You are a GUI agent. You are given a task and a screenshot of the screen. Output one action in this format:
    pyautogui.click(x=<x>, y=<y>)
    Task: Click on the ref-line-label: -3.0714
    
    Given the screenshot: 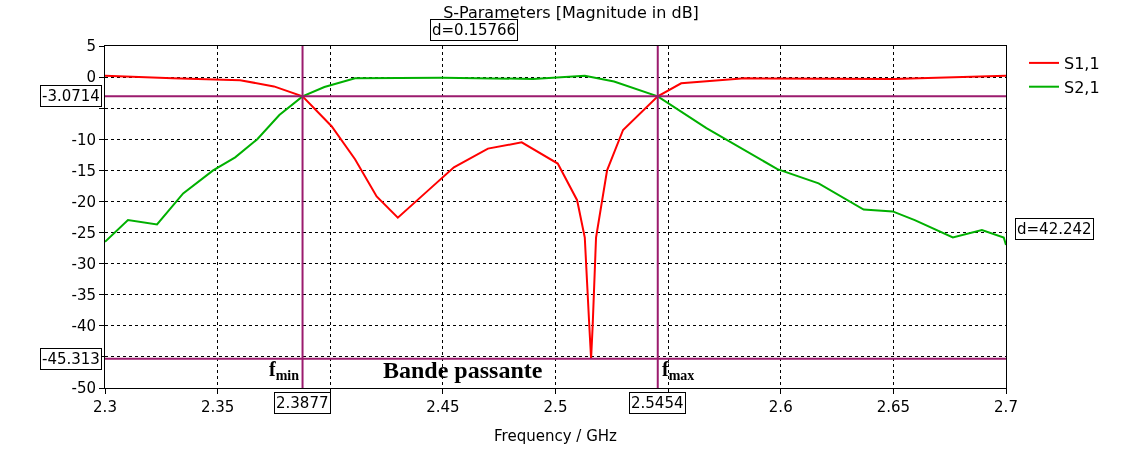 What is the action you would take?
    pyautogui.click(x=71, y=96)
    